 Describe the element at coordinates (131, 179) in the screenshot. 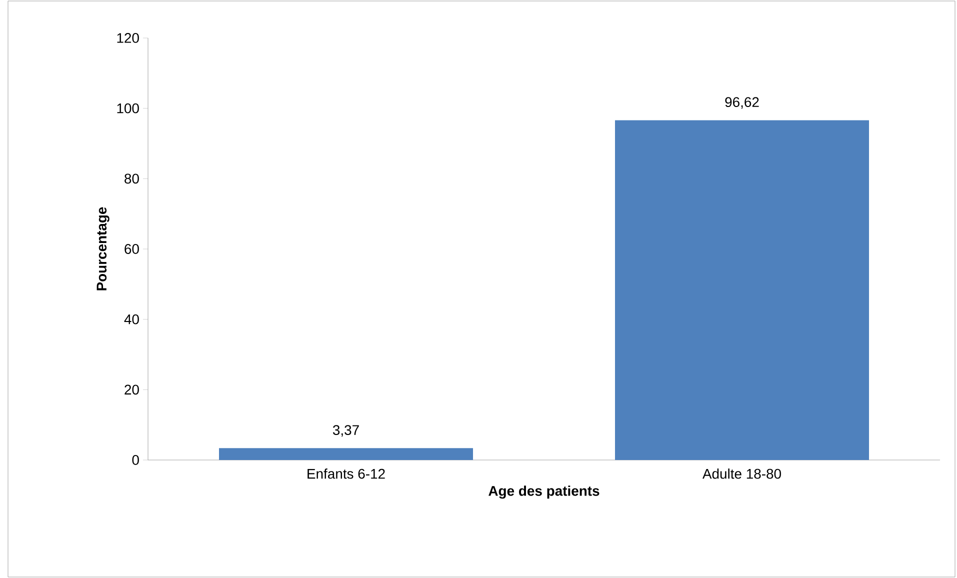

I see `y-tick-label: 80` at that location.